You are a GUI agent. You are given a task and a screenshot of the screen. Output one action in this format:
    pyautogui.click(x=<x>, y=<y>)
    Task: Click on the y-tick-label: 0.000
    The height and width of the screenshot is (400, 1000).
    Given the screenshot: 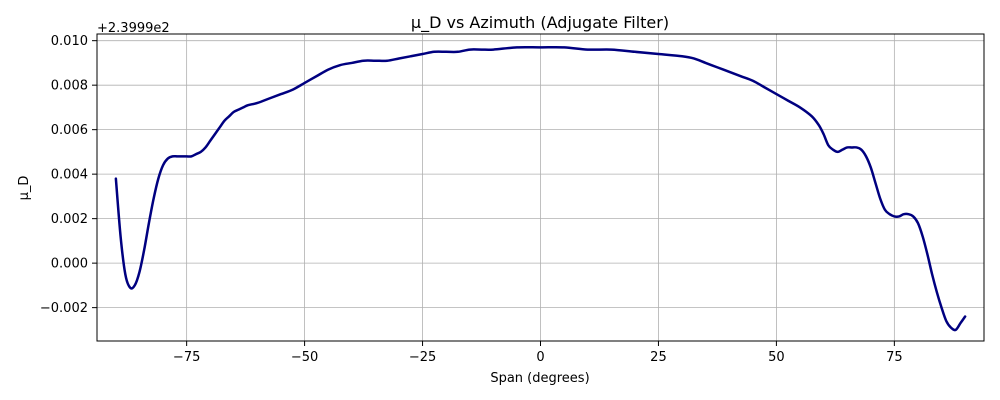 What is the action you would take?
    pyautogui.click(x=69, y=264)
    